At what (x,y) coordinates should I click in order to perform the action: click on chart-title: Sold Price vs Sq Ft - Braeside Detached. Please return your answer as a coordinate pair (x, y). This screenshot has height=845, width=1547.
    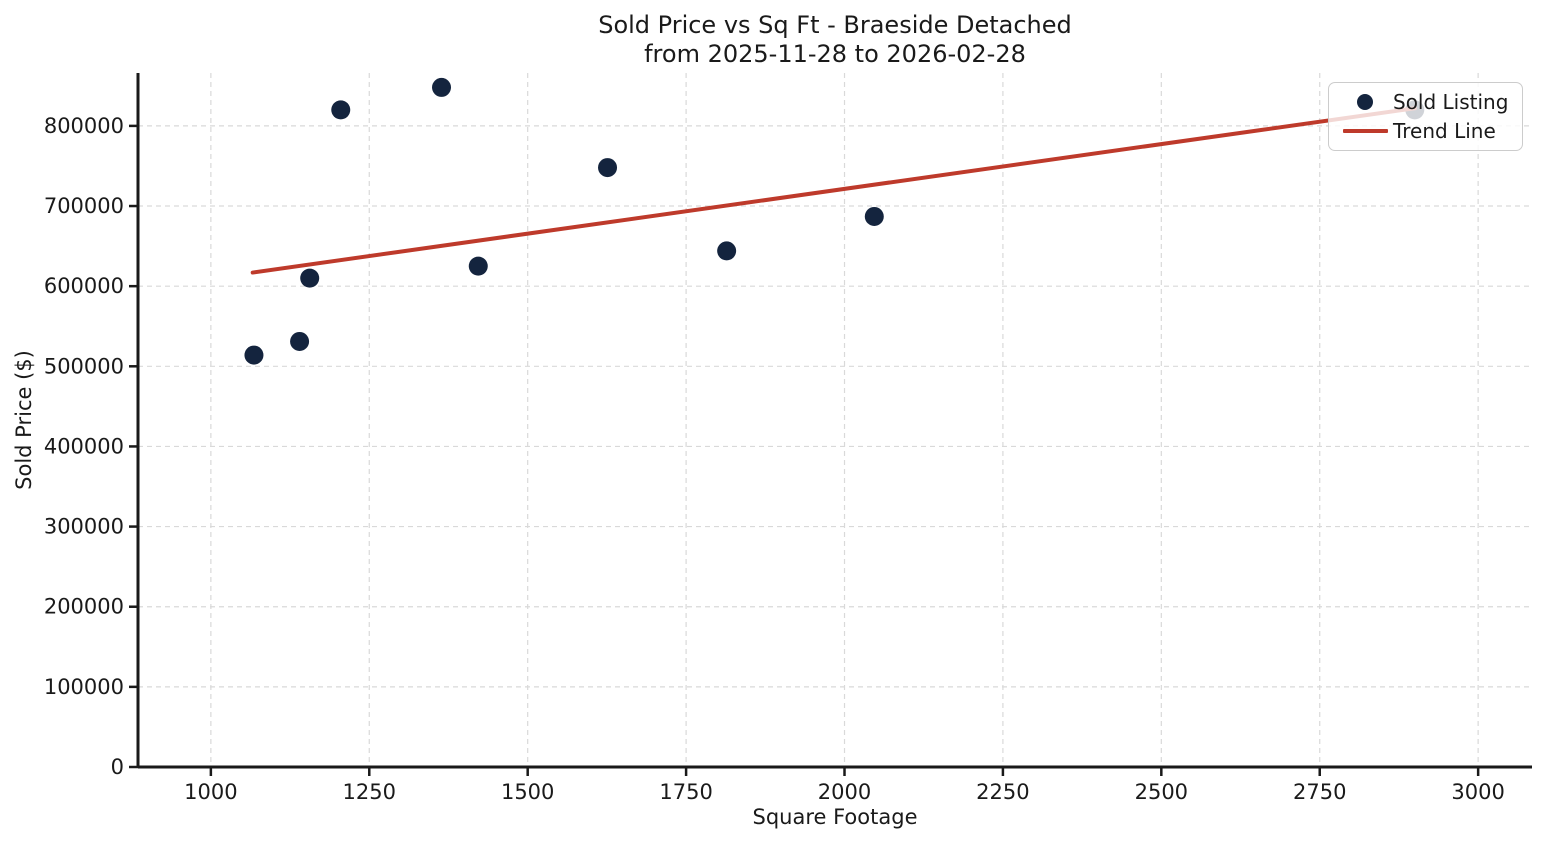
    Looking at the image, I should click on (835, 25).